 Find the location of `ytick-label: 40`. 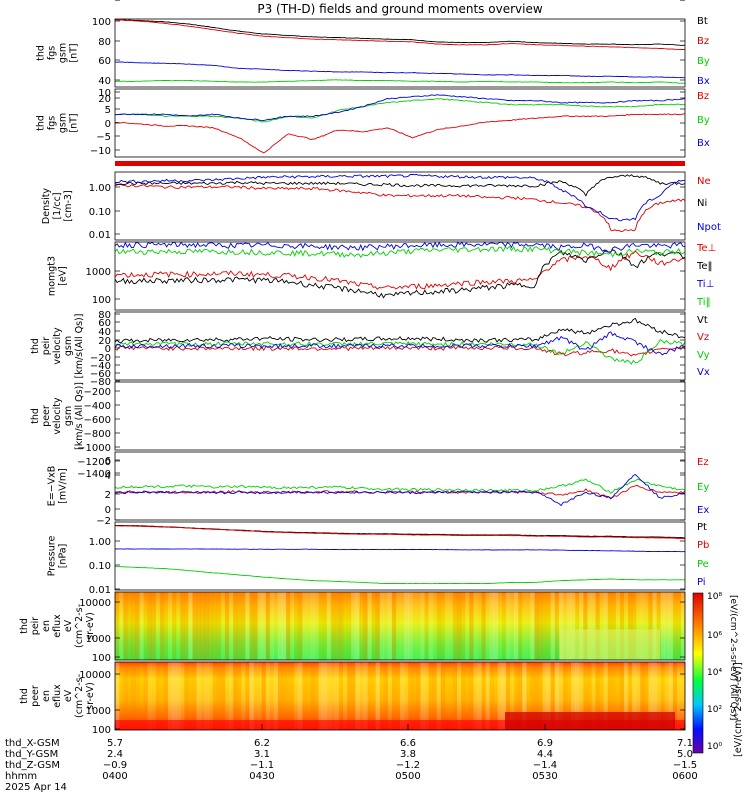

ytick-label: 40 is located at coordinates (104, 81).